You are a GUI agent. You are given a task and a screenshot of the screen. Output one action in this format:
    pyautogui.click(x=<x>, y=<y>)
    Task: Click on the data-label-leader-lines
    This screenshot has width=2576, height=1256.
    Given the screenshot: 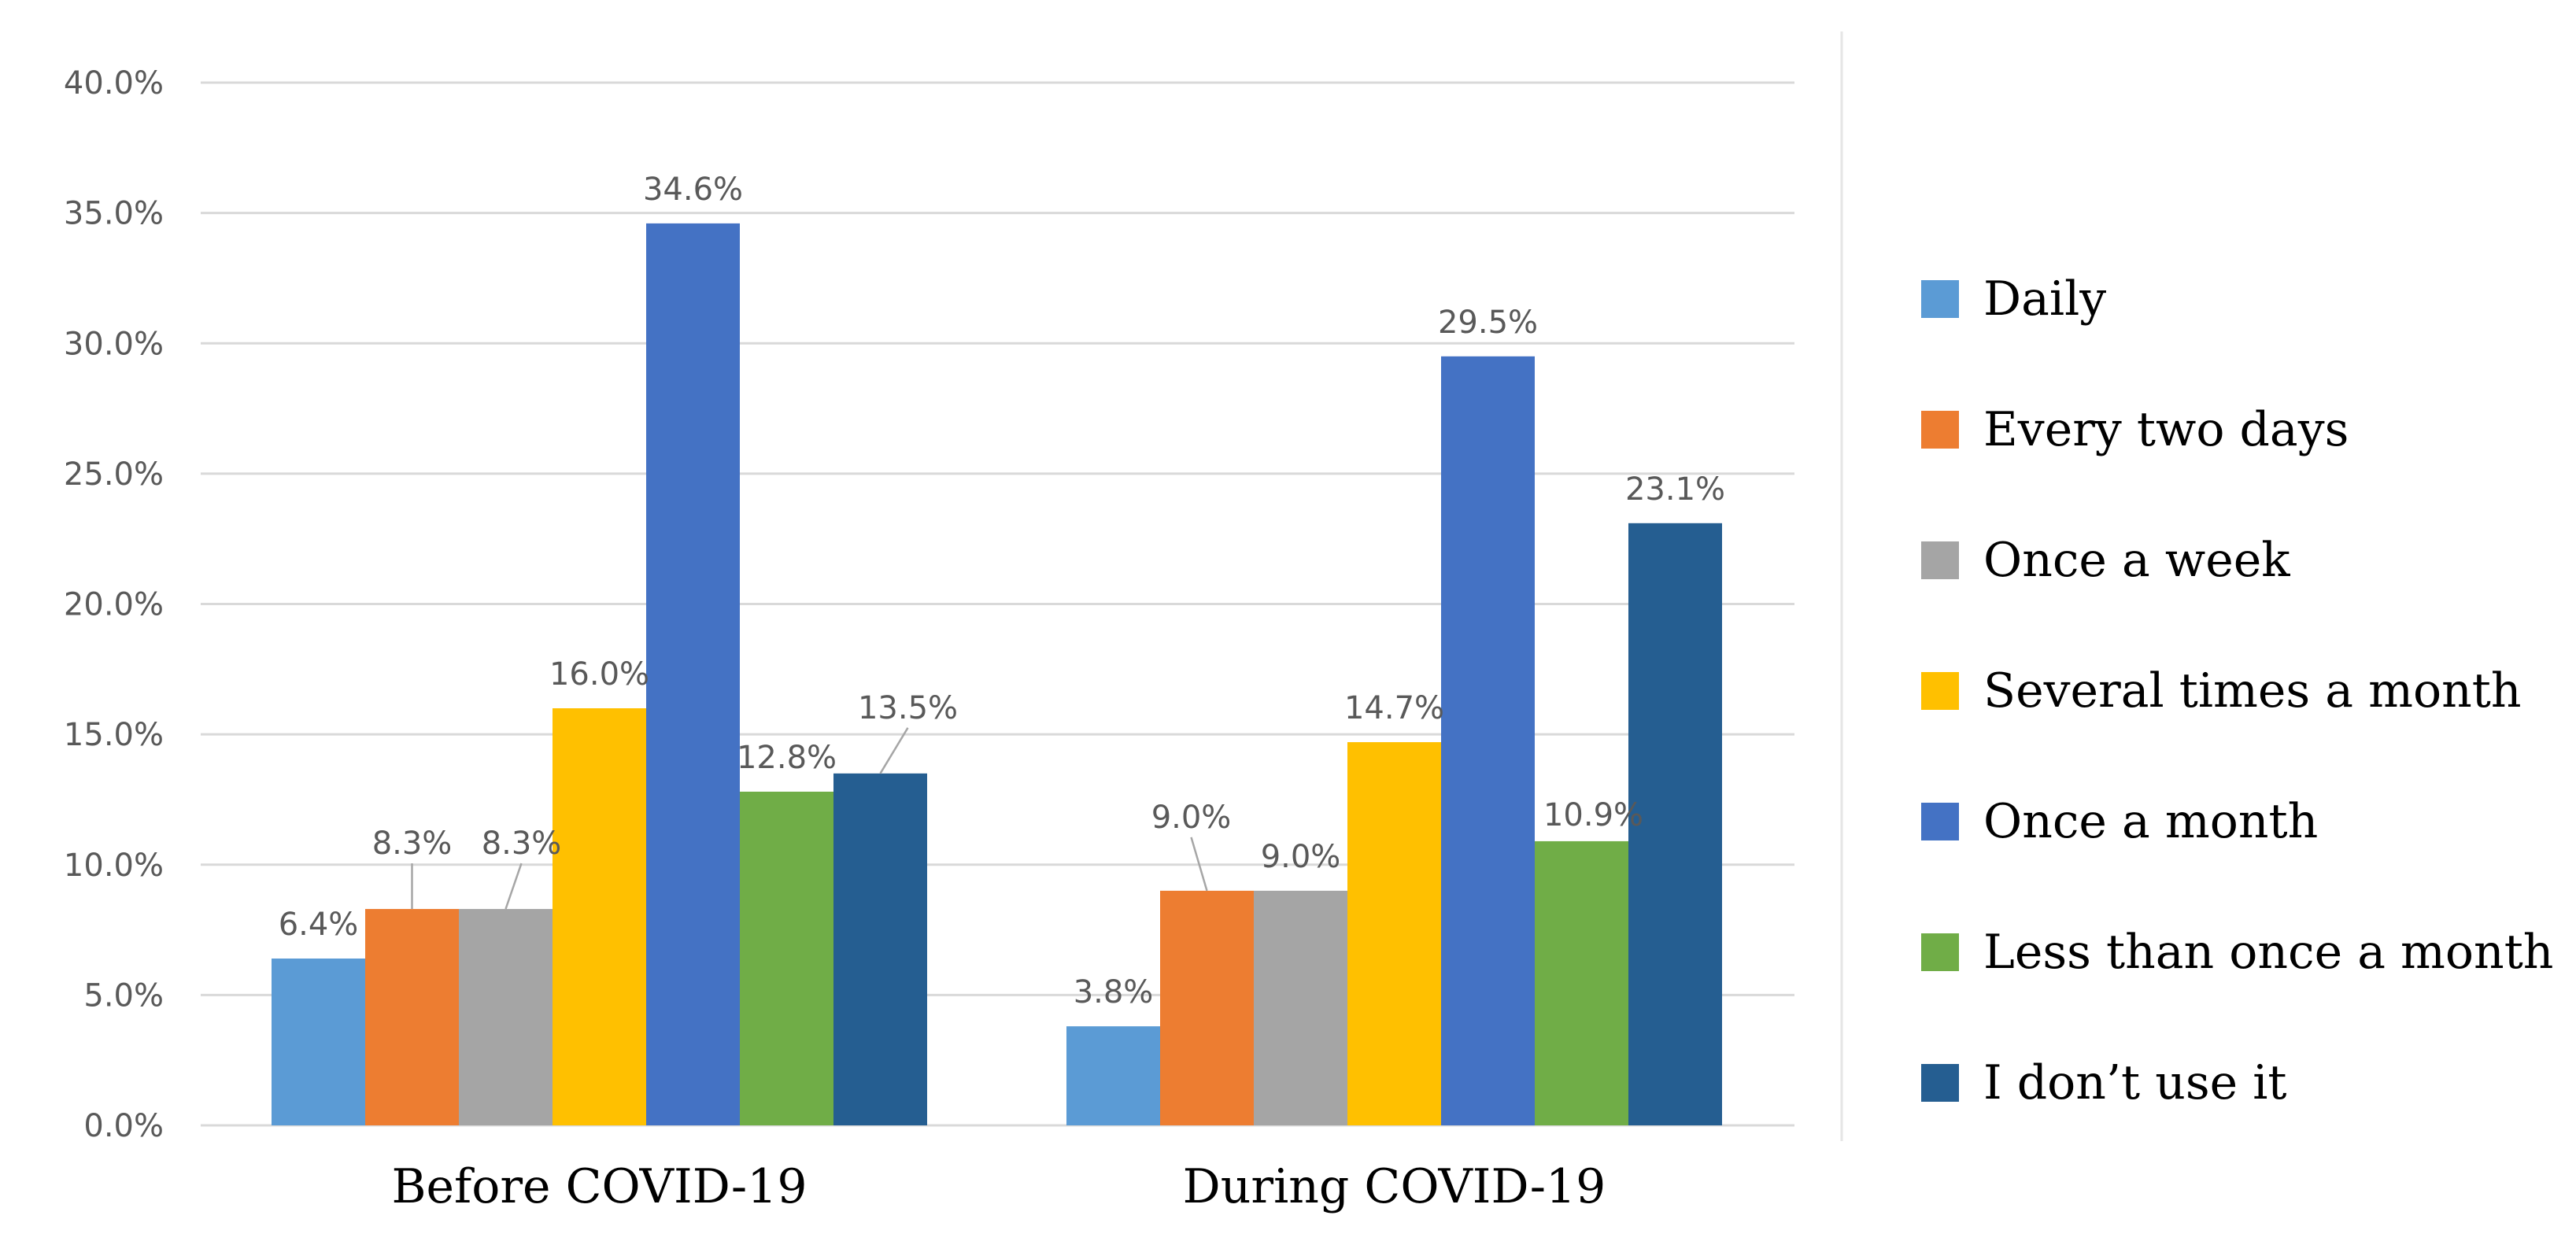 What is the action you would take?
    pyautogui.click(x=809, y=818)
    